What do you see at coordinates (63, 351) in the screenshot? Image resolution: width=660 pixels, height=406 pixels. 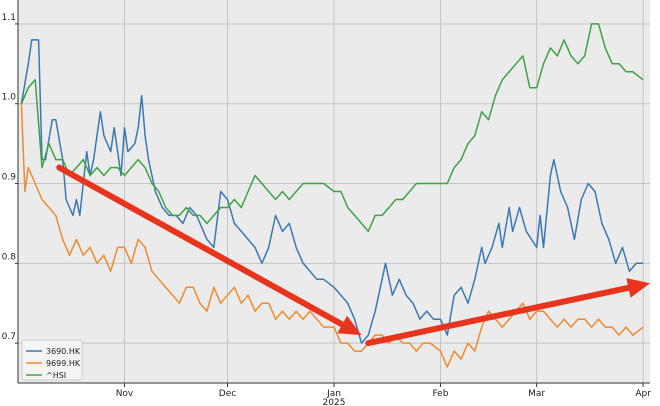 I see `legend-label: 3690.HK` at bounding box center [63, 351].